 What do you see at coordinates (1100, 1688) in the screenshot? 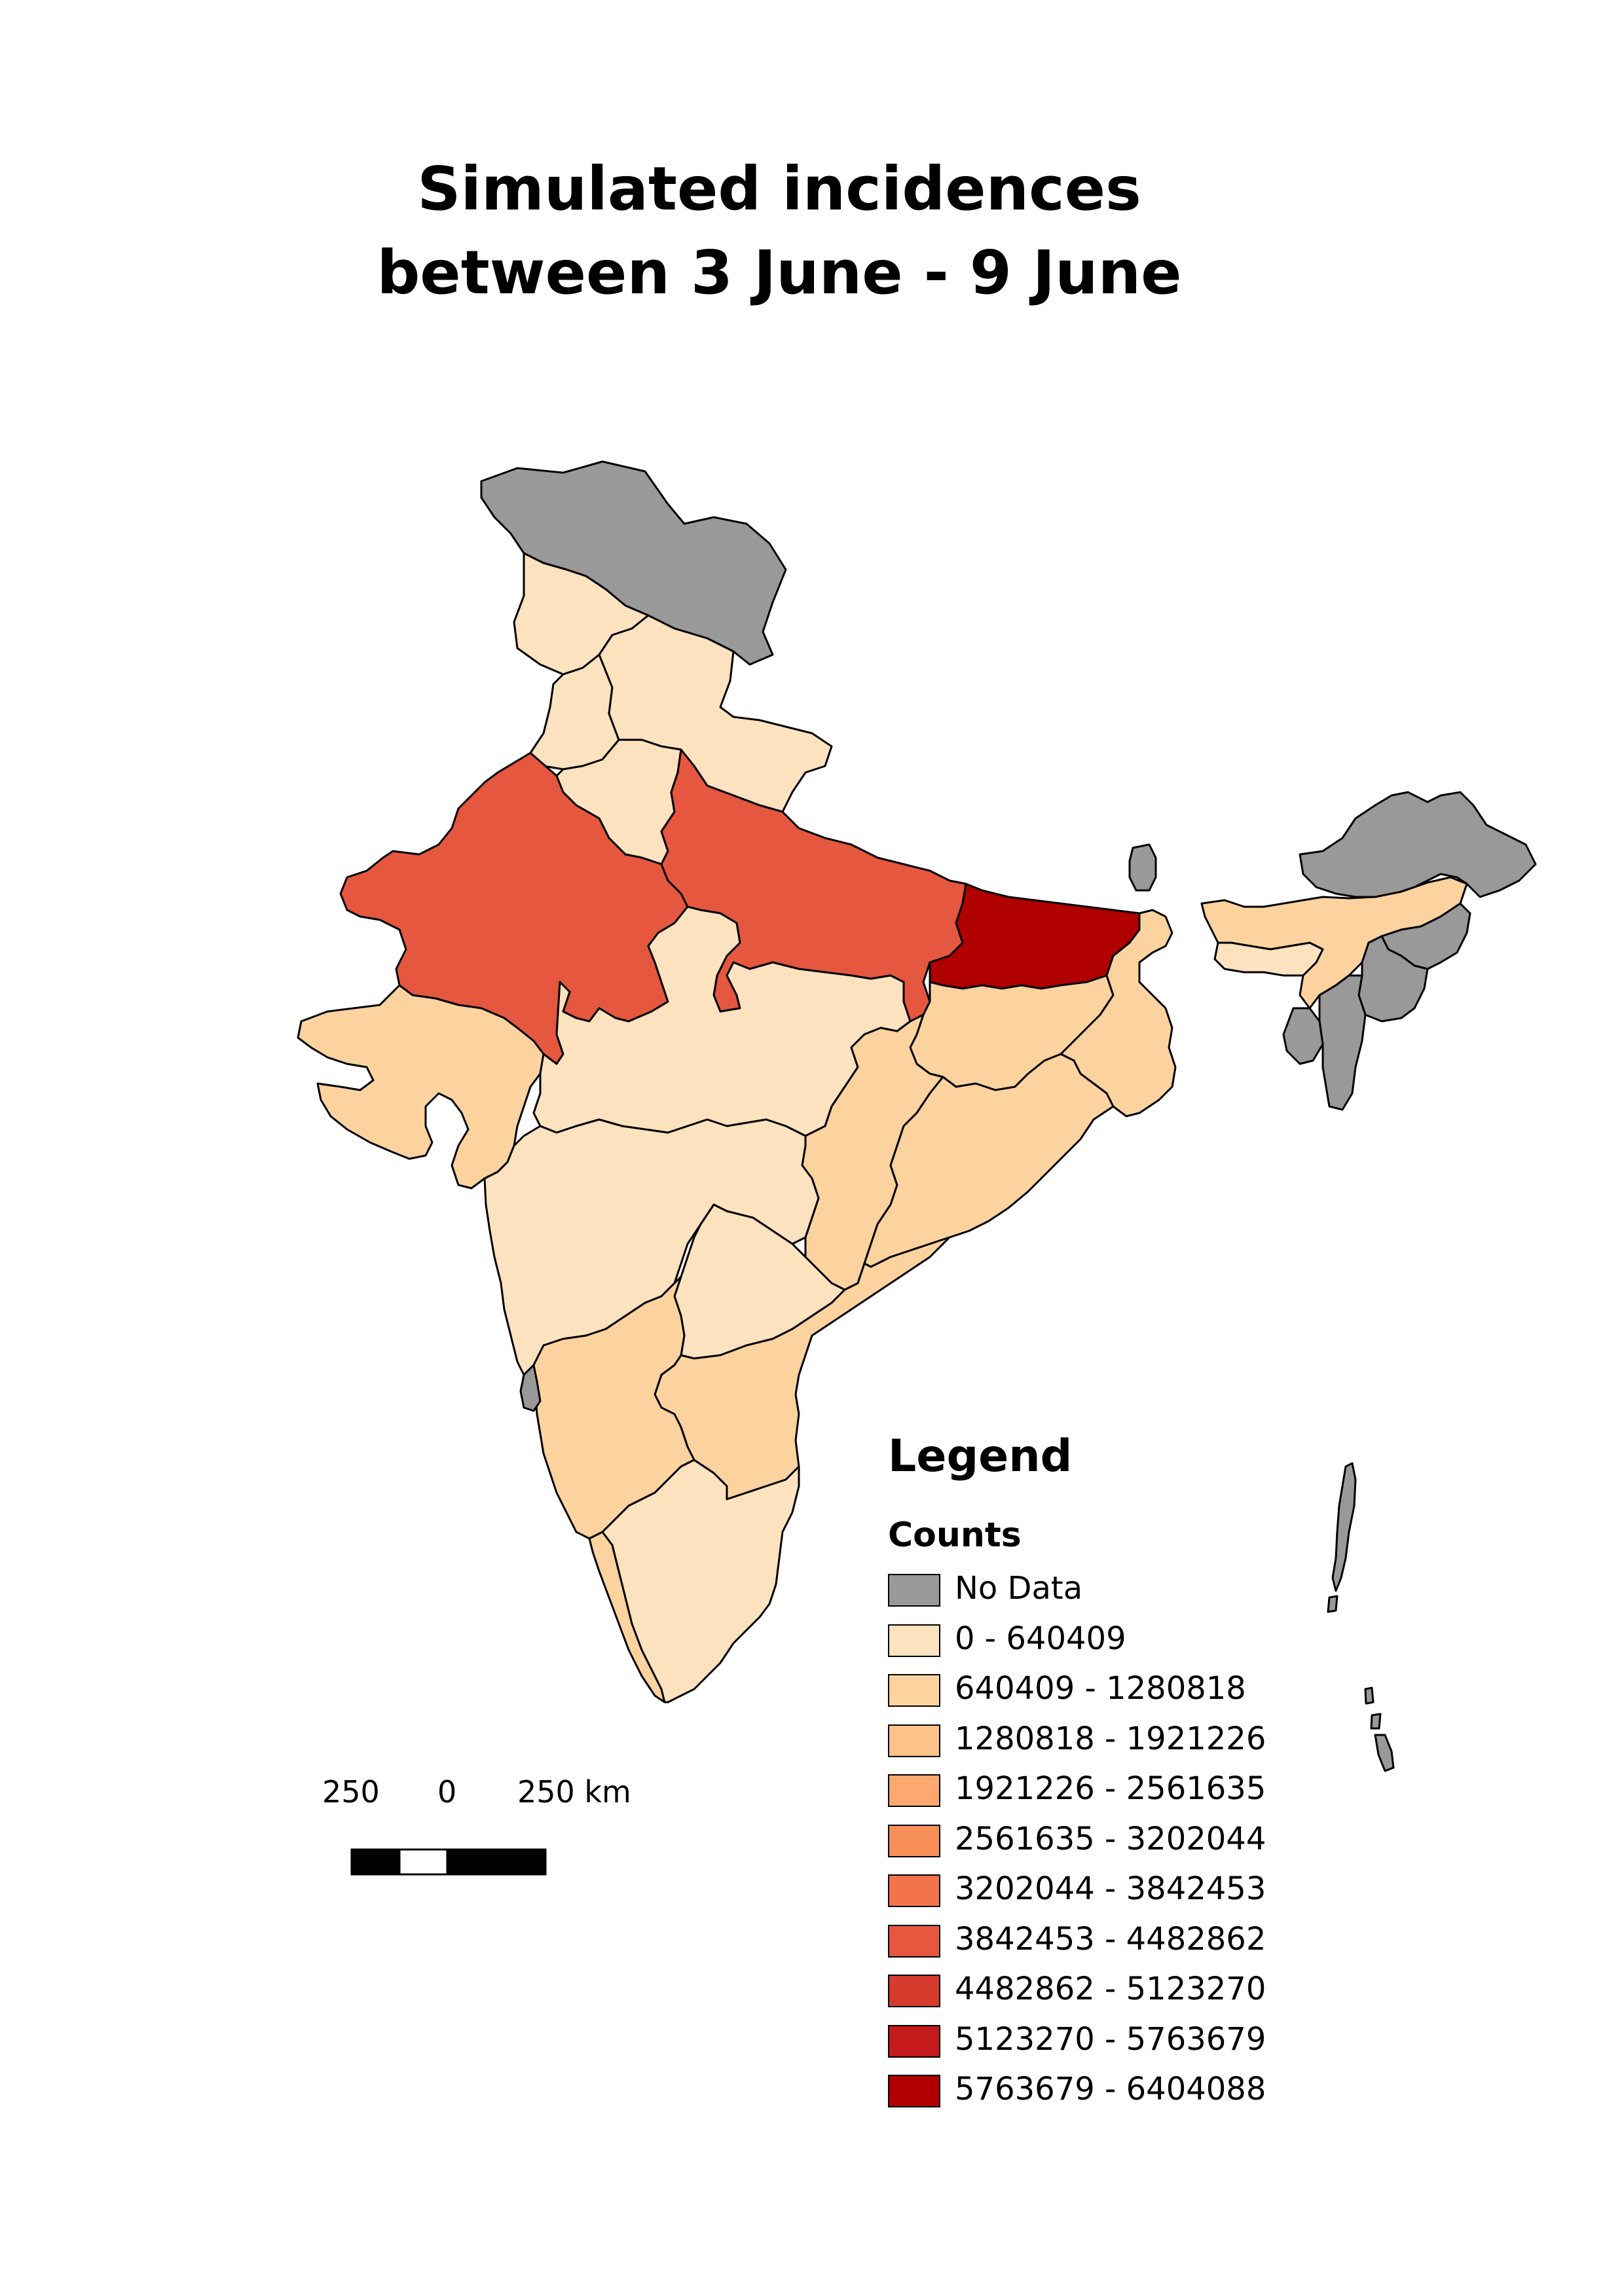
I see `legend-label: 640409 - 1280818` at bounding box center [1100, 1688].